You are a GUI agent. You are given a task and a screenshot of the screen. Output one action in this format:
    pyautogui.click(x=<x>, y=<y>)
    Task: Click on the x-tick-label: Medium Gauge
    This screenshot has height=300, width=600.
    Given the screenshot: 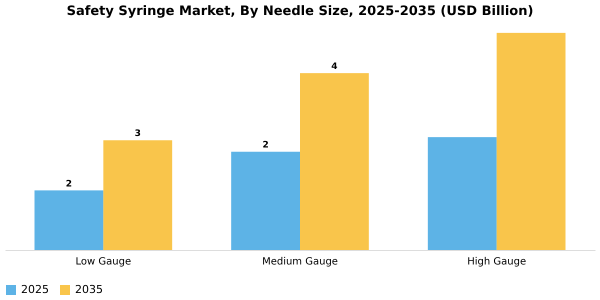 What is the action you would take?
    pyautogui.click(x=300, y=262)
    